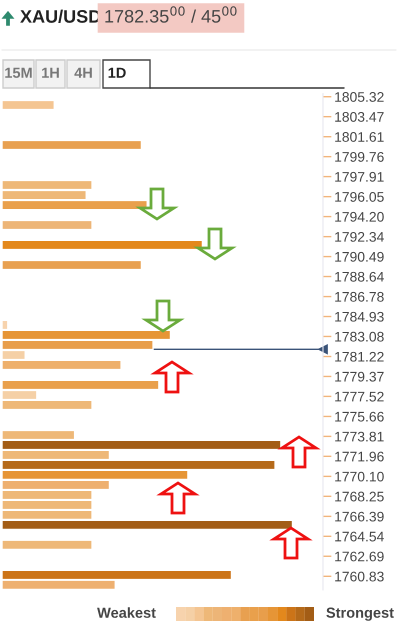 The height and width of the screenshot is (630, 398). I want to click on y-tick-label: 1786.78, so click(359, 297).